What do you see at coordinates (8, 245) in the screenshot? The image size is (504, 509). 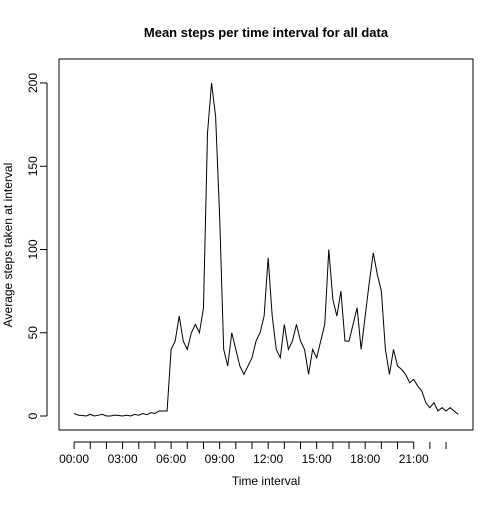 I see `y-axis-label: Average steps taken at interval` at bounding box center [8, 245].